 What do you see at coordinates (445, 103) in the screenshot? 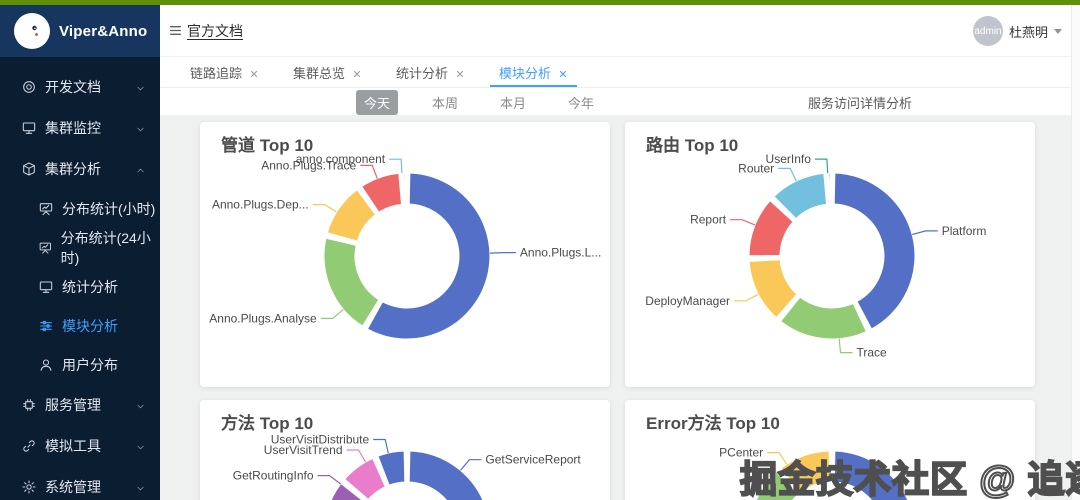
I see `filter-button-本周: 本周` at bounding box center [445, 103].